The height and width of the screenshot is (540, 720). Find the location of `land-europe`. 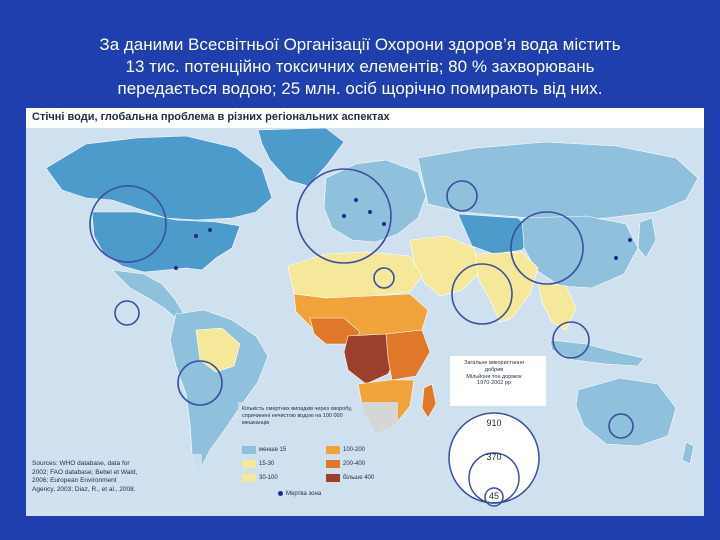

land-europe is located at coordinates (375, 201).